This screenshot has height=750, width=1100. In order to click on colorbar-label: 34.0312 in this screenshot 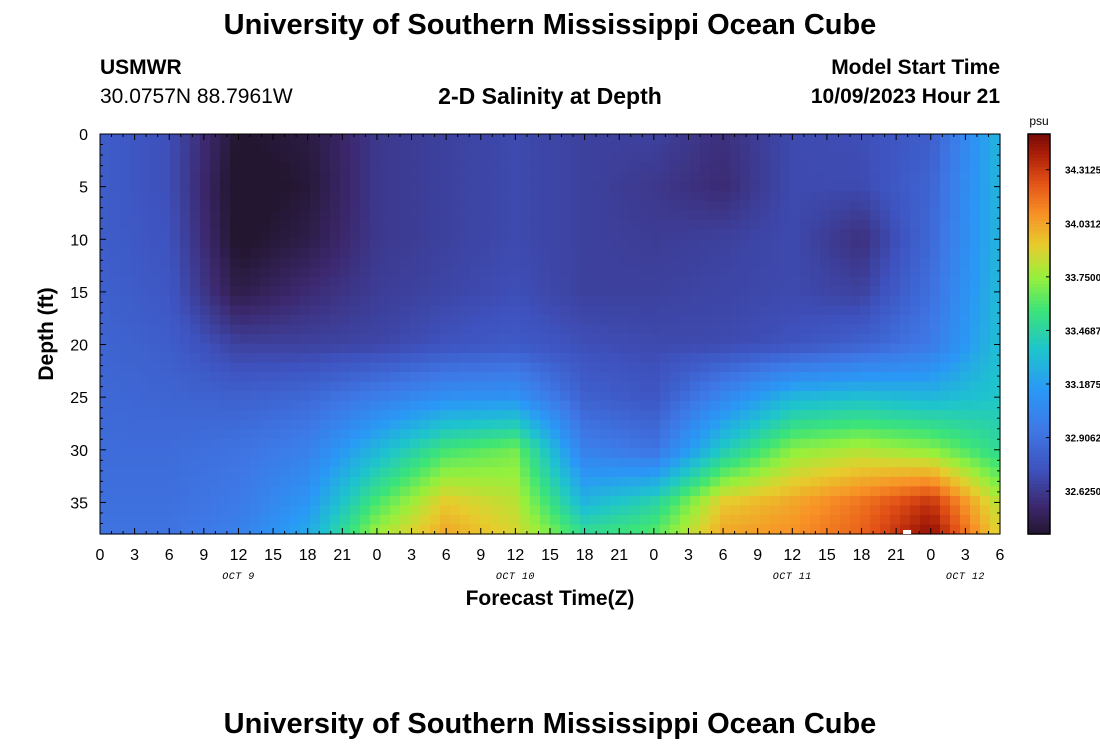, I will do `click(1082, 224)`.